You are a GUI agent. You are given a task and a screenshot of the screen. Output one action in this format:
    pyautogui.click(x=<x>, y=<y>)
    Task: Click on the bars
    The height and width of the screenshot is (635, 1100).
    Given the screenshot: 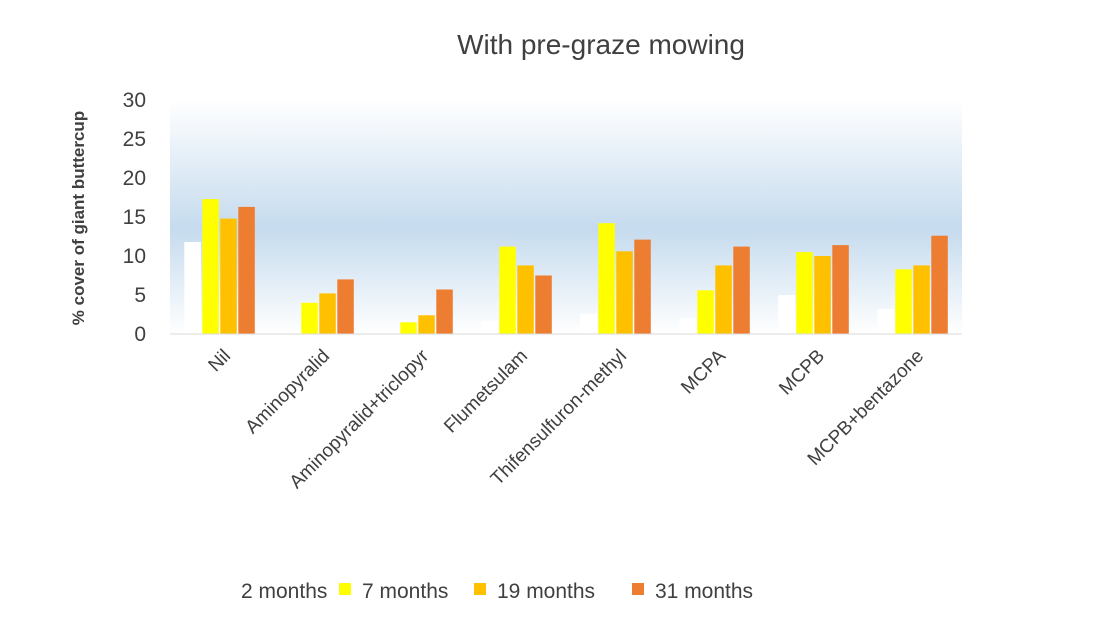 What is the action you would take?
    pyautogui.click(x=566, y=266)
    